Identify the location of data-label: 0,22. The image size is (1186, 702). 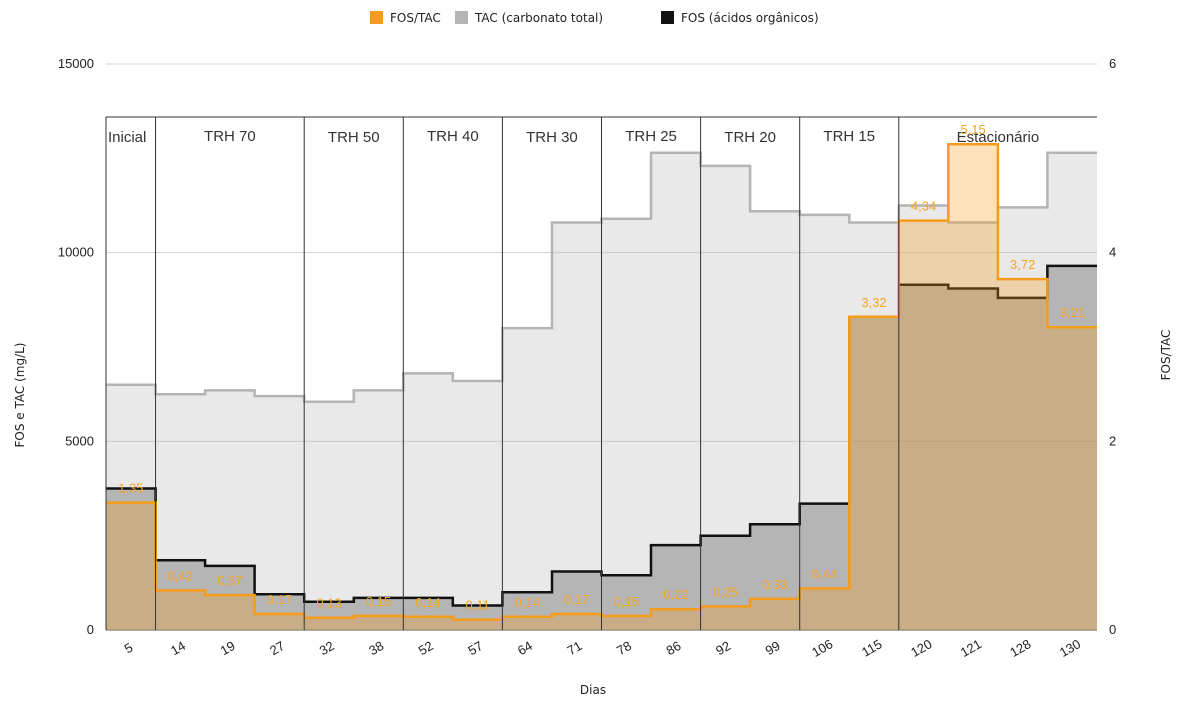
(675, 594).